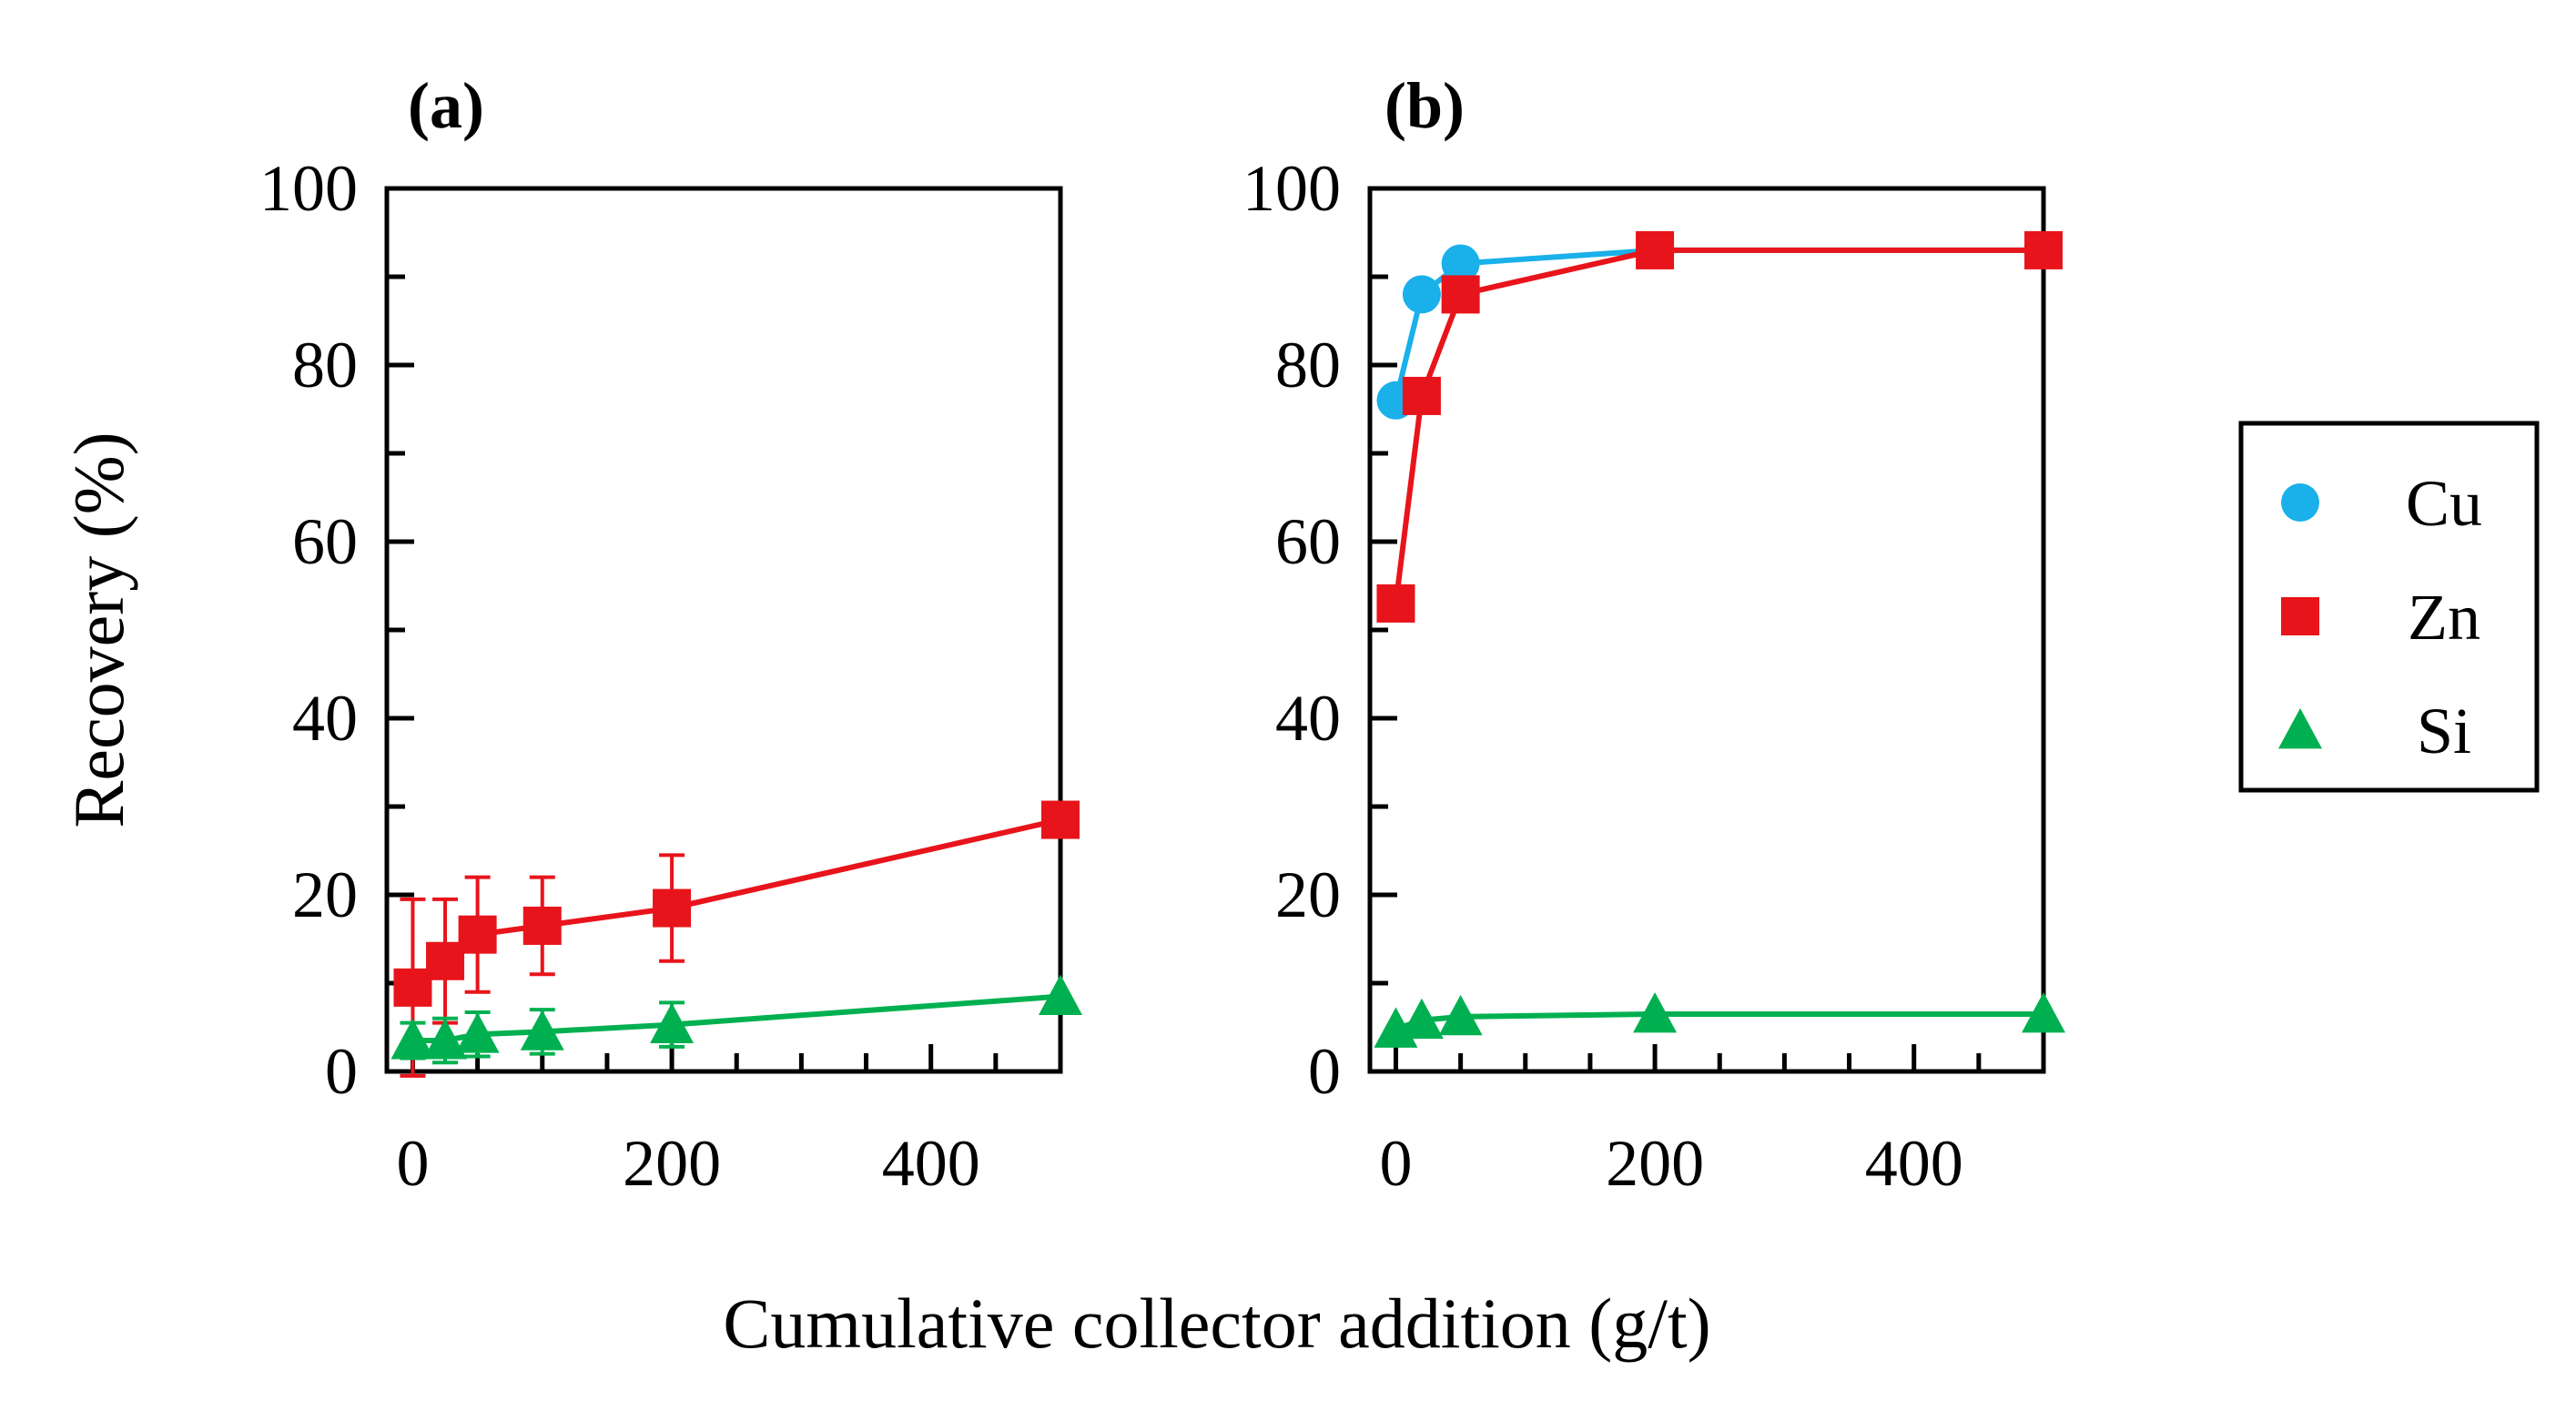  What do you see at coordinates (1718, 324) in the screenshot?
I see `panel-b-cu-line` at bounding box center [1718, 324].